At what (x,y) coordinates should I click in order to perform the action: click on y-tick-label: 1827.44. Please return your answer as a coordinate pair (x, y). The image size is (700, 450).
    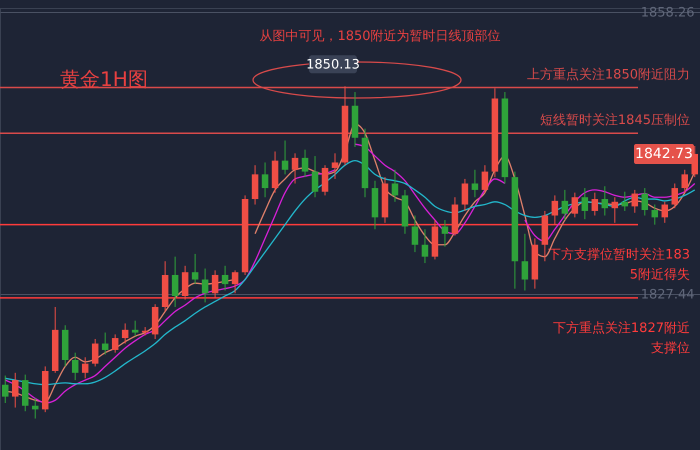
    Looking at the image, I should click on (667, 294).